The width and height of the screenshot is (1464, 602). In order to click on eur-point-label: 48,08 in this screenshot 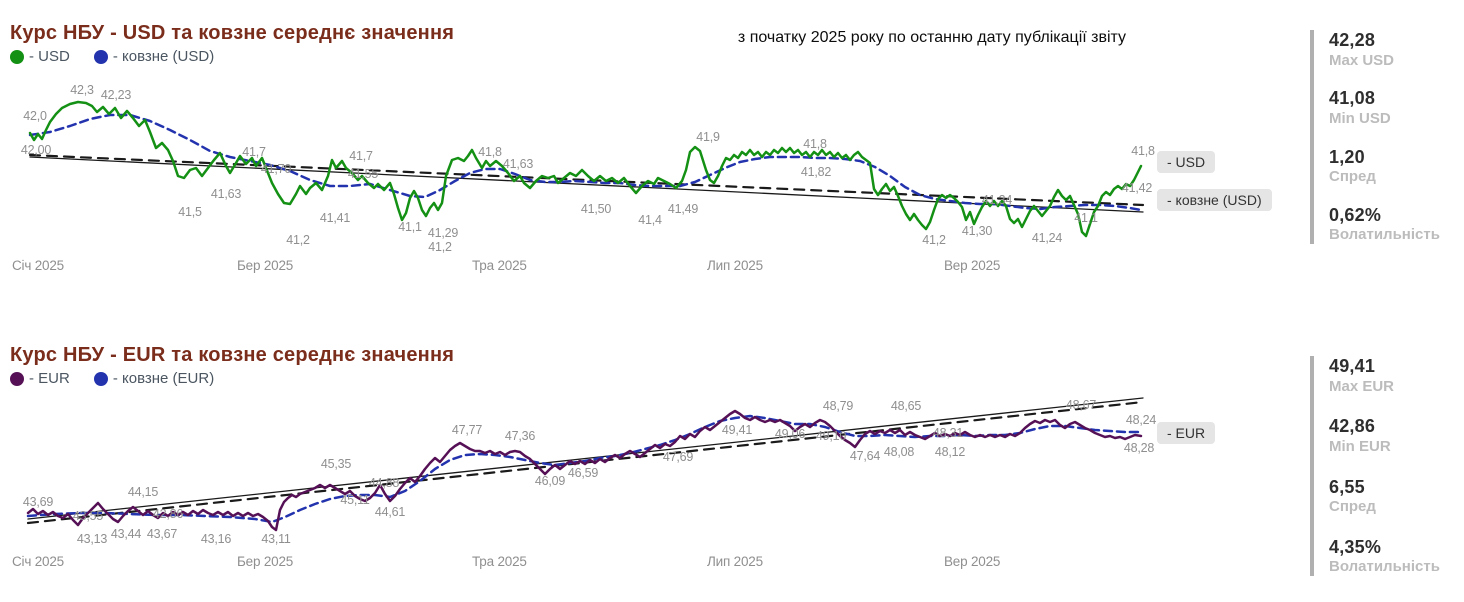, I will do `click(899, 452)`.